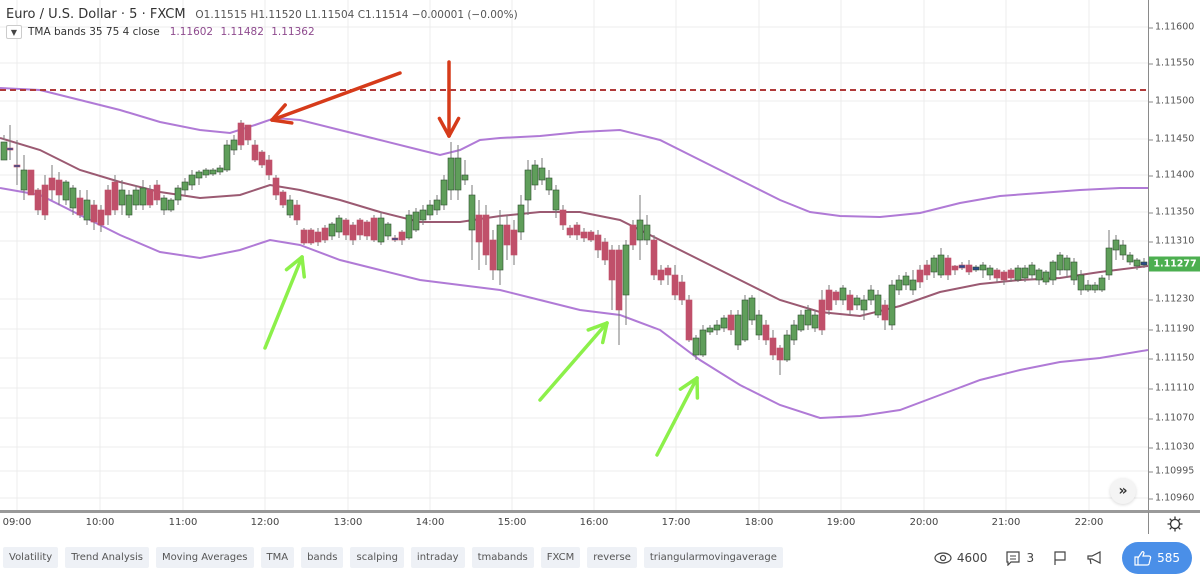  What do you see at coordinates (14, 32) in the screenshot?
I see `chevron-down-icon: ▼` at bounding box center [14, 32].